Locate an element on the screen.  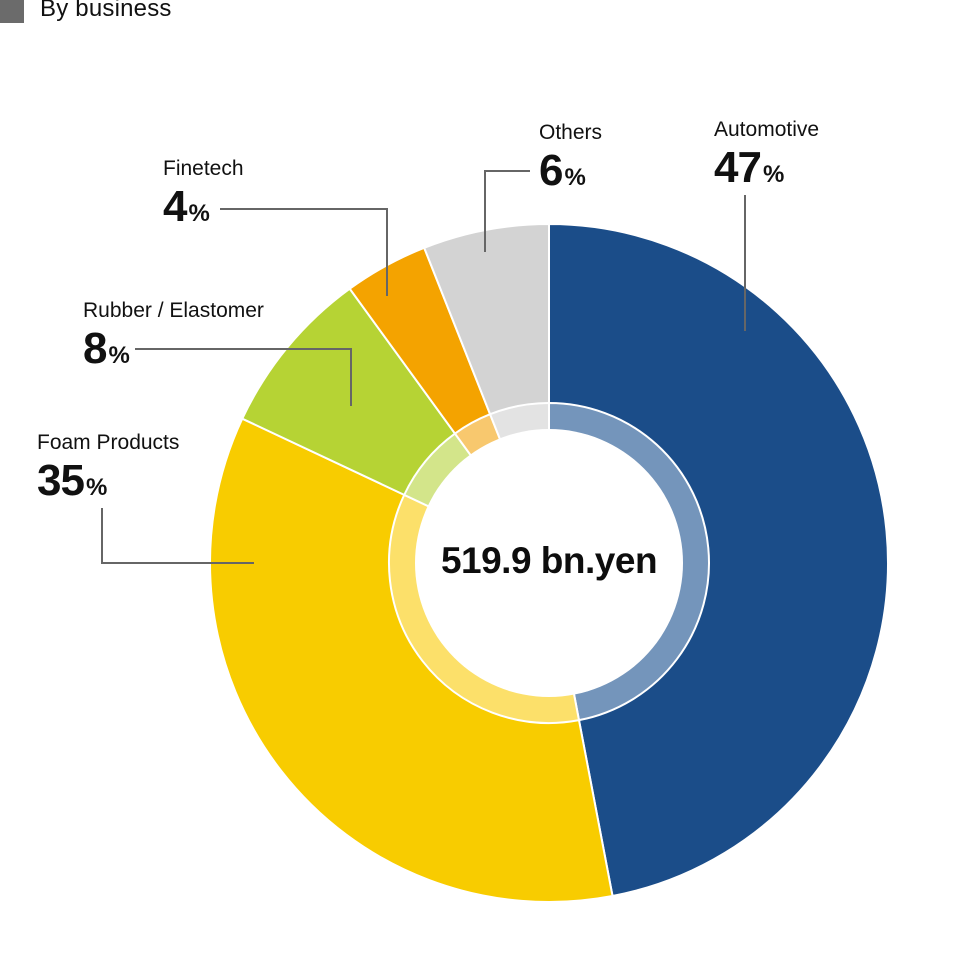
label-name: Rubber / Elastomer is located at coordinates (173, 310).